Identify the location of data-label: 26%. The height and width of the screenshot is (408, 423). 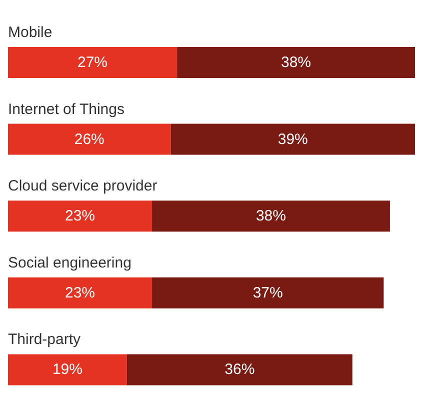
(89, 139).